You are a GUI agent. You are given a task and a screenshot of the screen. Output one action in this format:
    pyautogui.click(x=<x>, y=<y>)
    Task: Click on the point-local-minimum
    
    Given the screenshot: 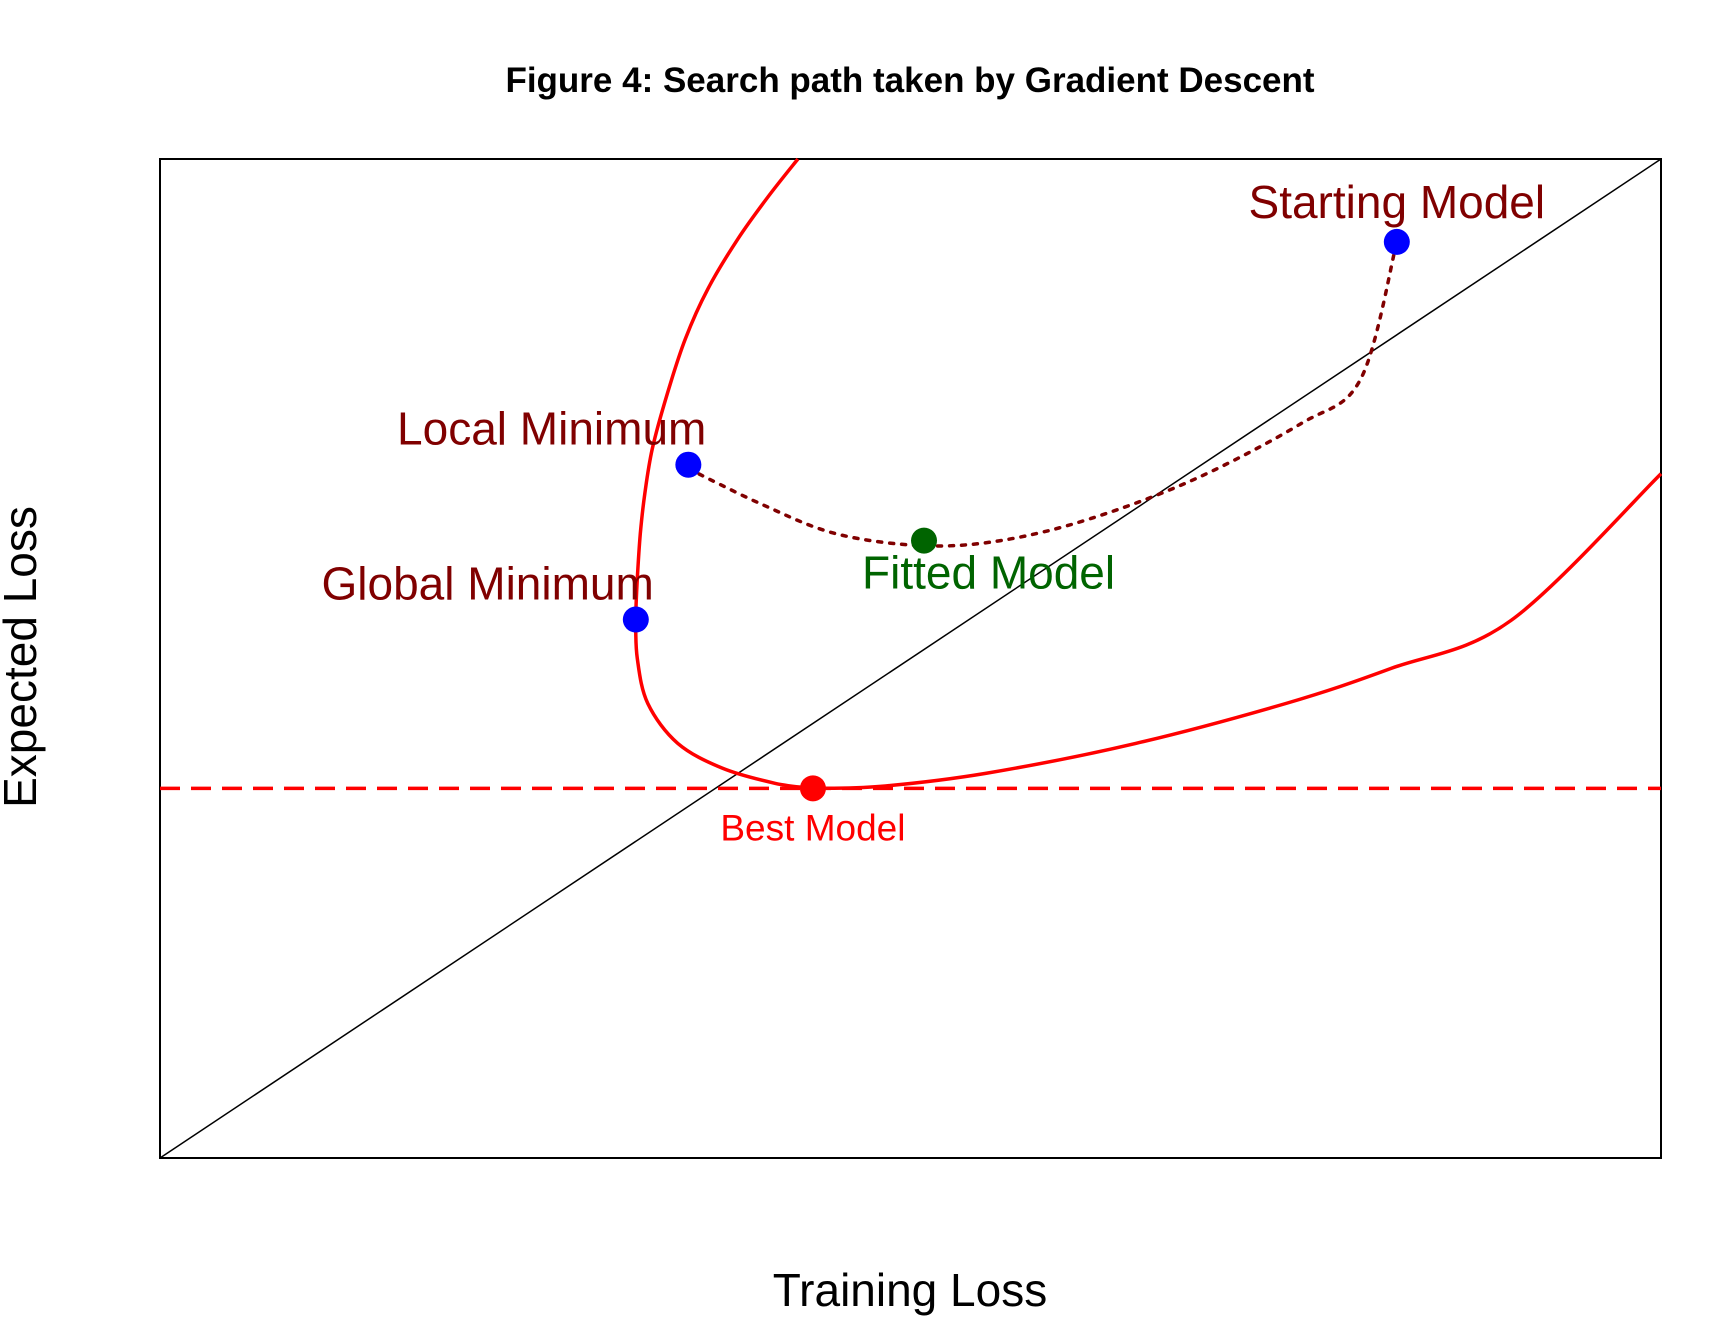 What is the action you would take?
    pyautogui.click(x=688, y=464)
    